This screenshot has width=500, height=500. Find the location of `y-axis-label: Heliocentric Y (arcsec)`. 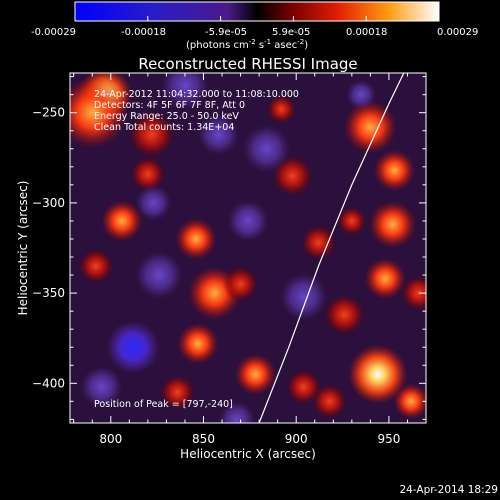

y-axis-label: Heliocentric Y (arcsec) is located at coordinates (23, 248).